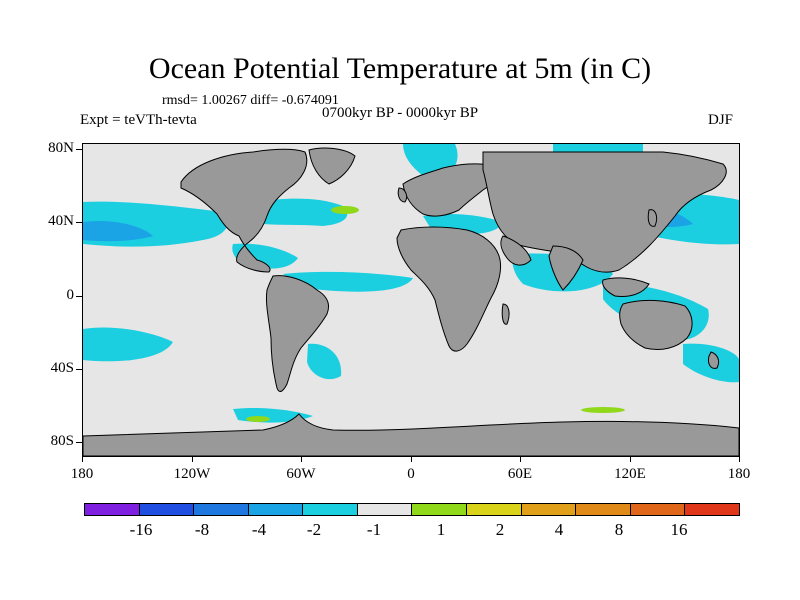  I want to click on india, so click(566, 268).